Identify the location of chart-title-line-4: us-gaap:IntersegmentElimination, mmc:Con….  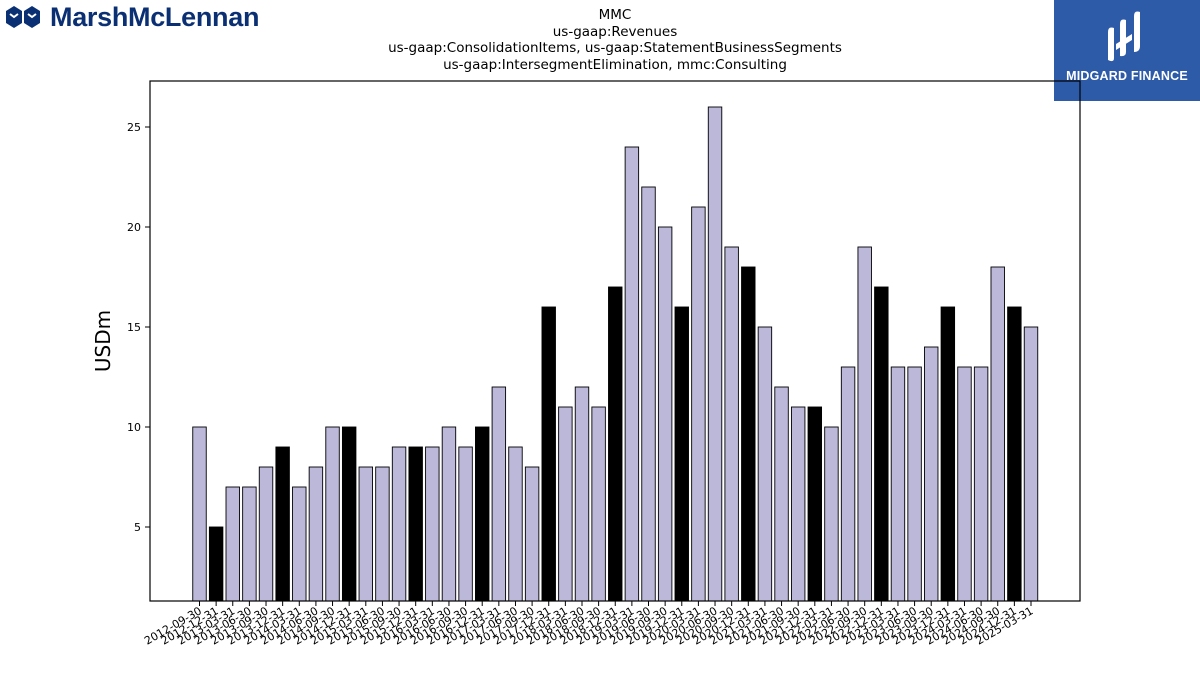
(615, 64).